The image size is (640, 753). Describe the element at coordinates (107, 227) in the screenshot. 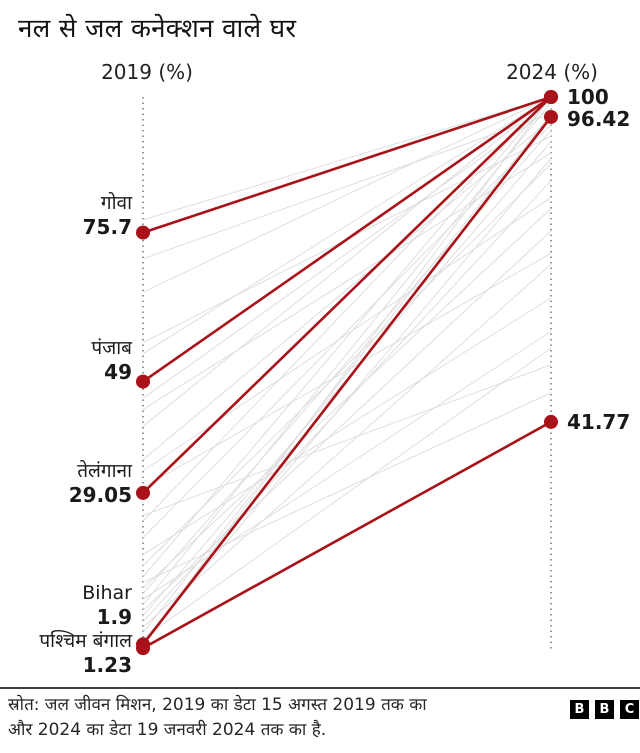

I see `state-value-2019: 75.7` at that location.